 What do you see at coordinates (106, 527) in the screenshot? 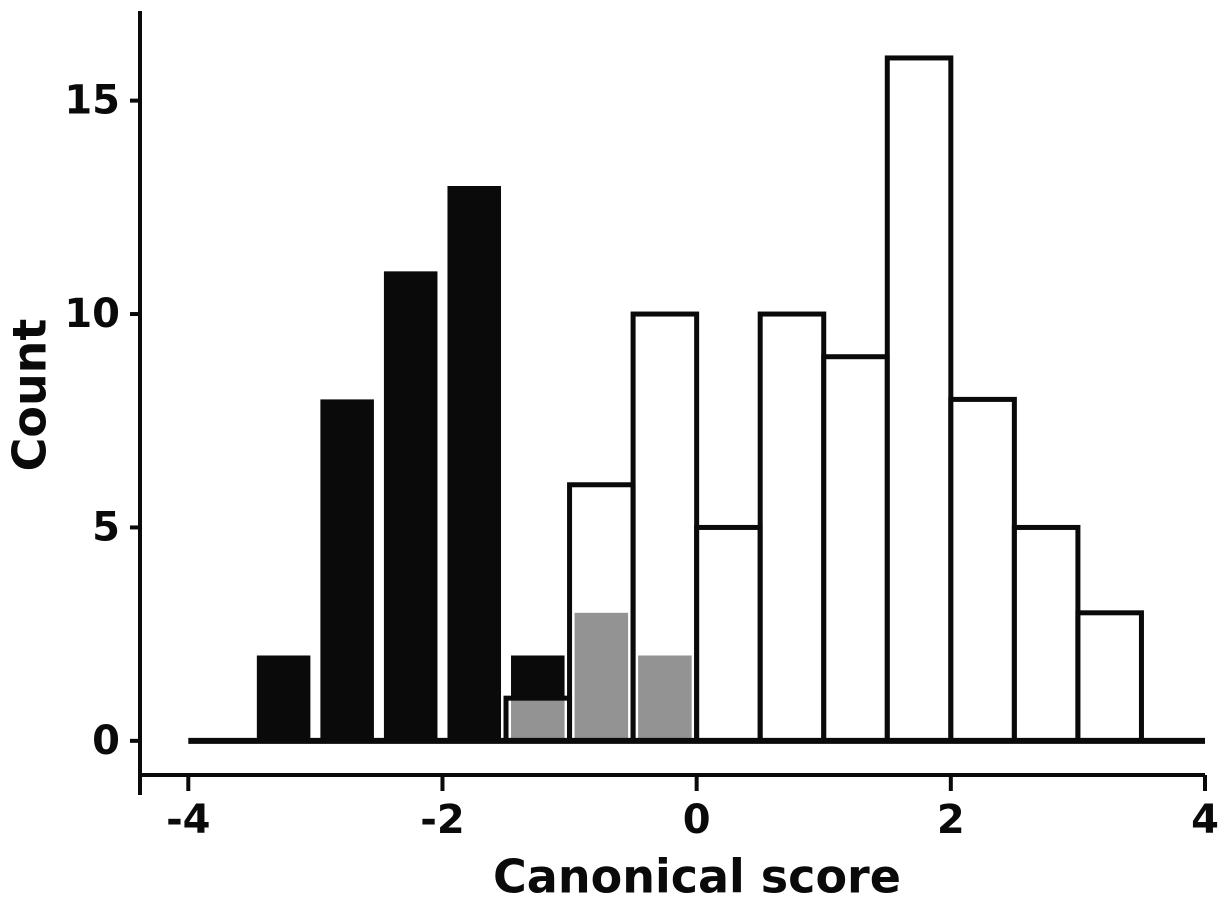
I see `y-tick-label: 5` at bounding box center [106, 527].